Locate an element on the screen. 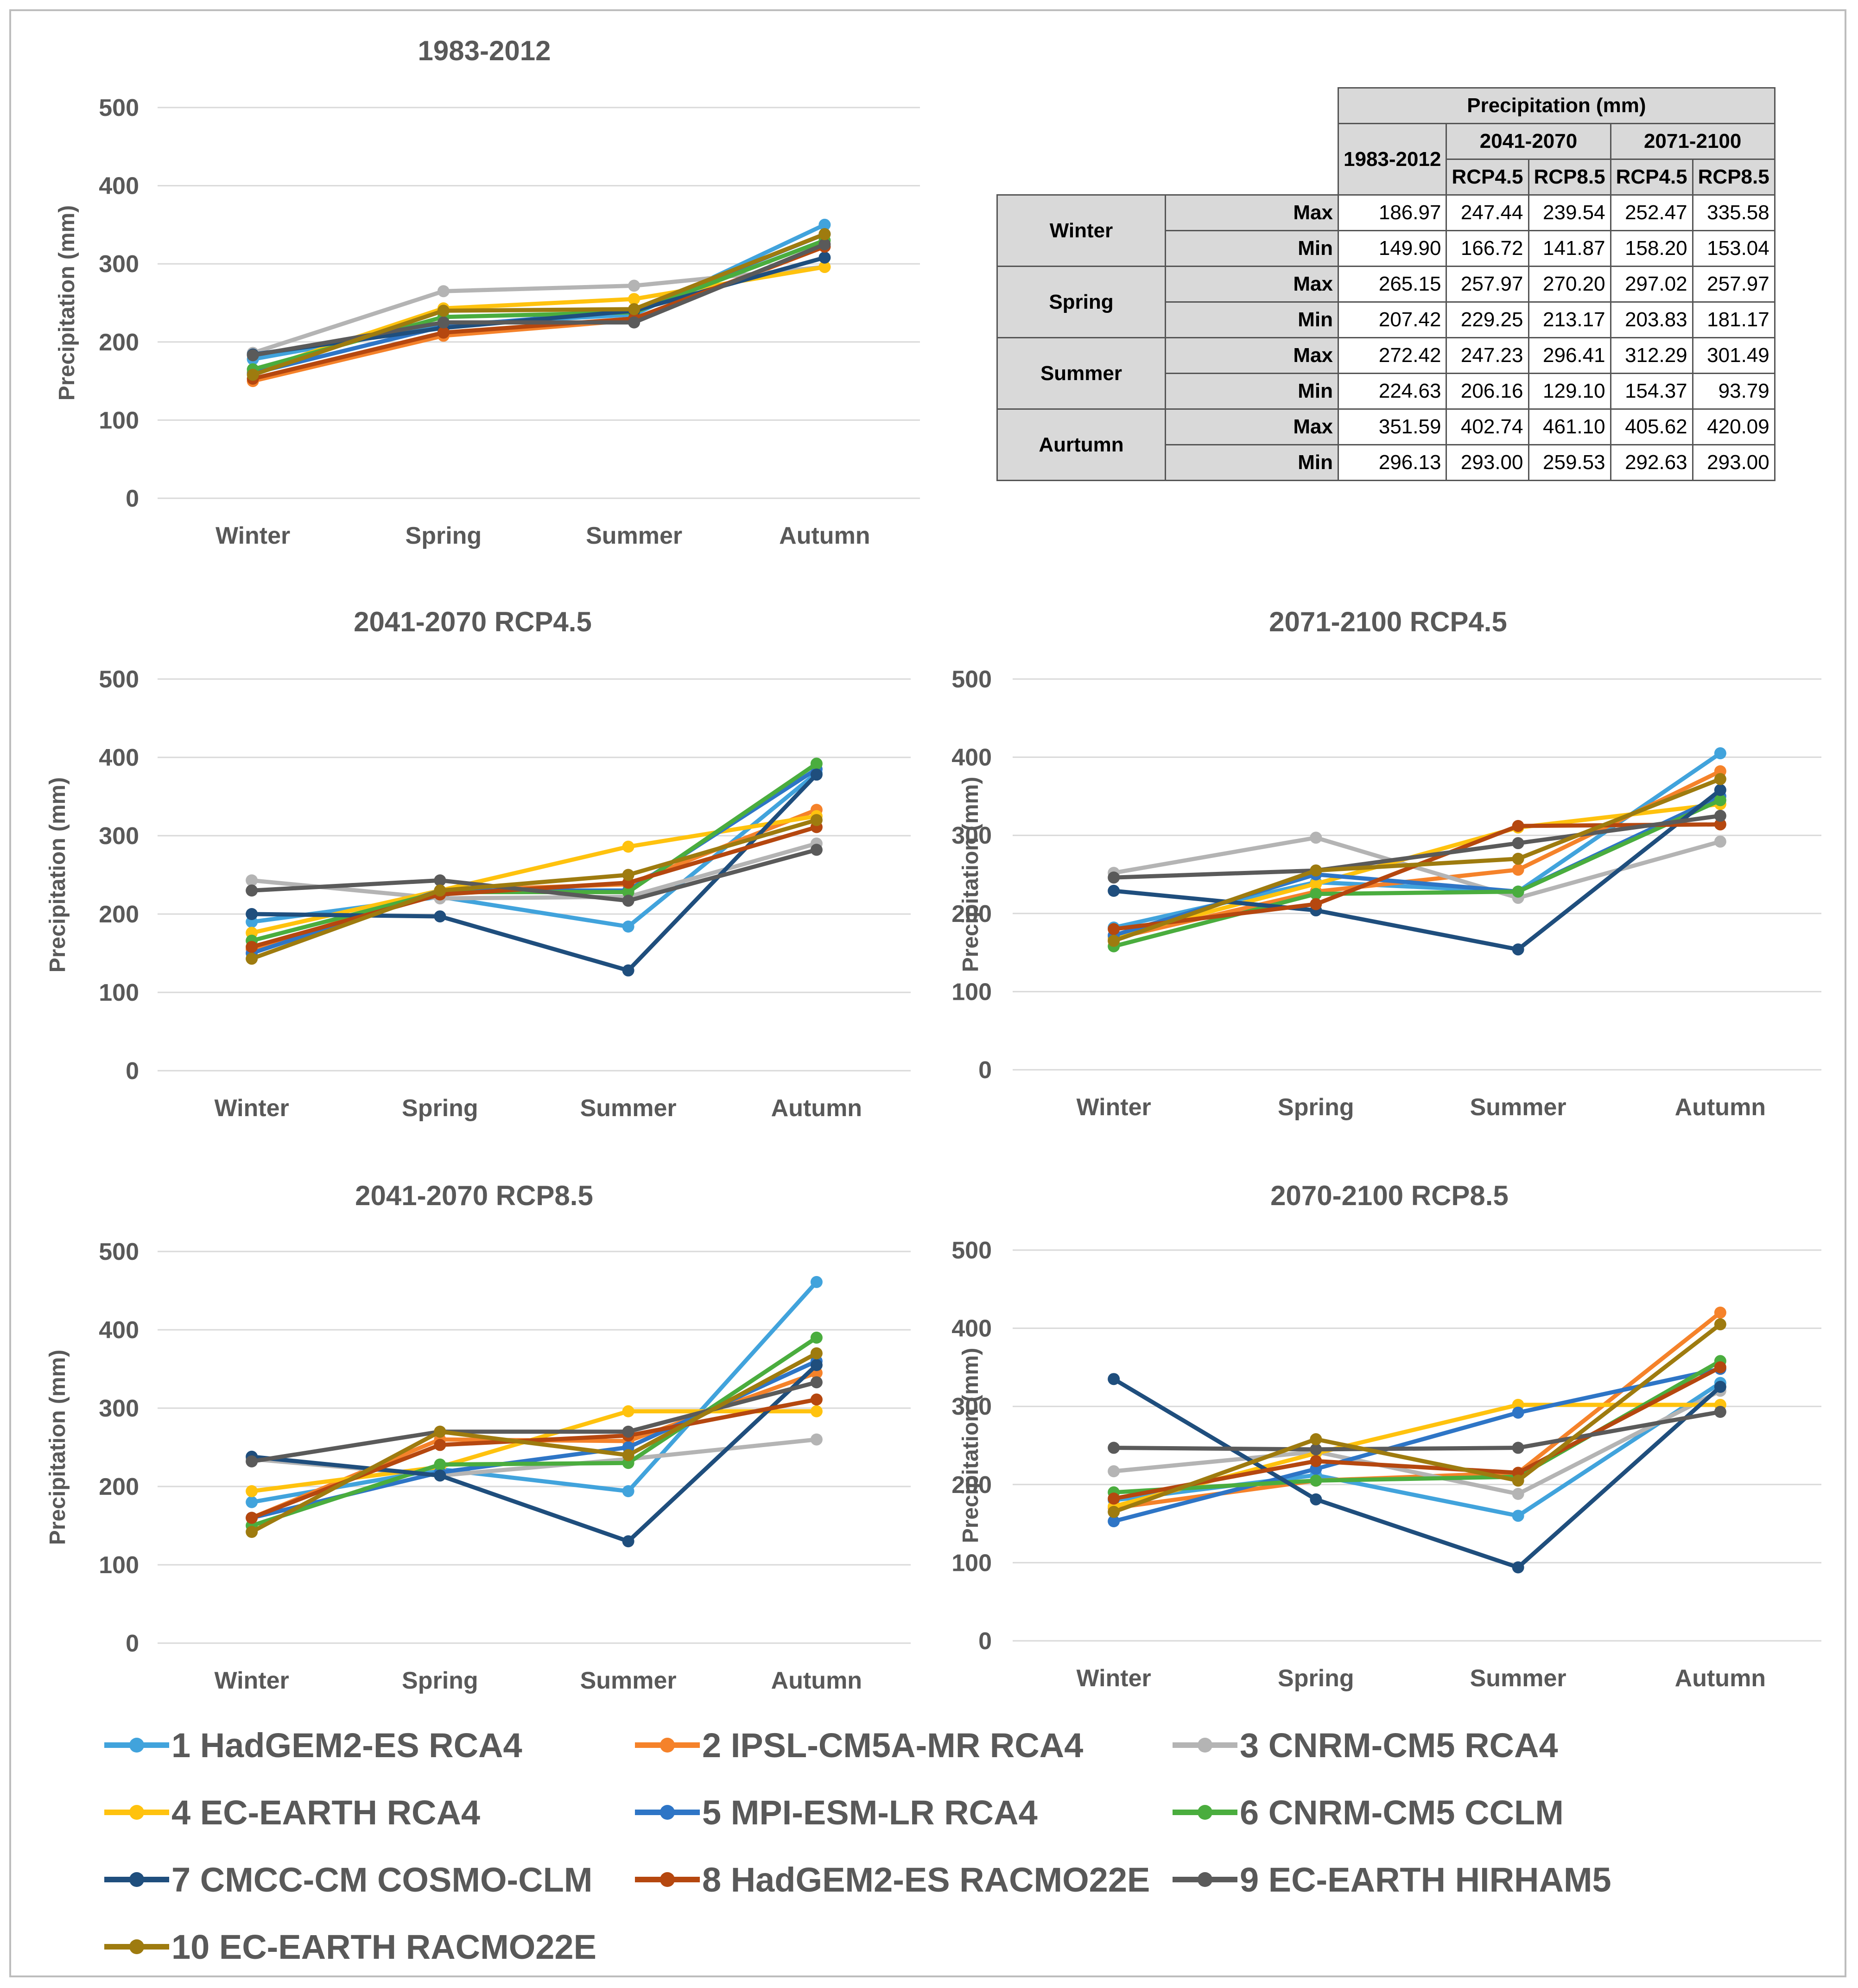  legend-label: 6 CNRM-CM5 CCLM is located at coordinates (1402, 1812).